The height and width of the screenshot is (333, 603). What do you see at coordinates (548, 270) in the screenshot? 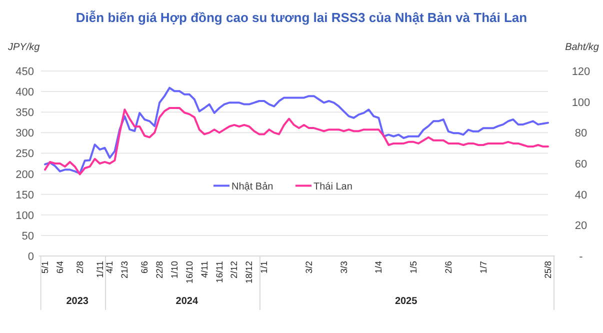
I see `x-tick-label: 25/8` at bounding box center [548, 270].